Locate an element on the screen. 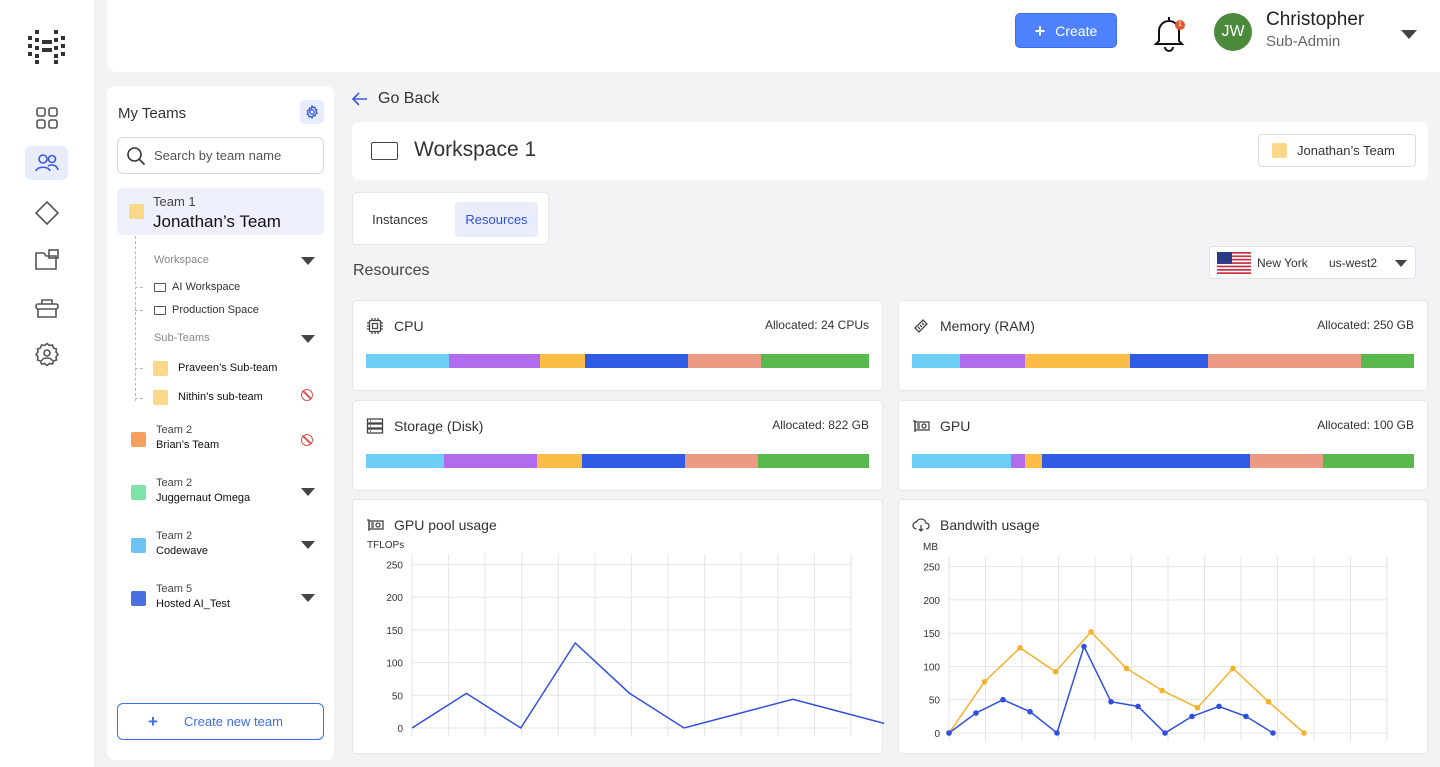 The width and height of the screenshot is (1440, 767). subteam-color-swatch is located at coordinates (160, 368).